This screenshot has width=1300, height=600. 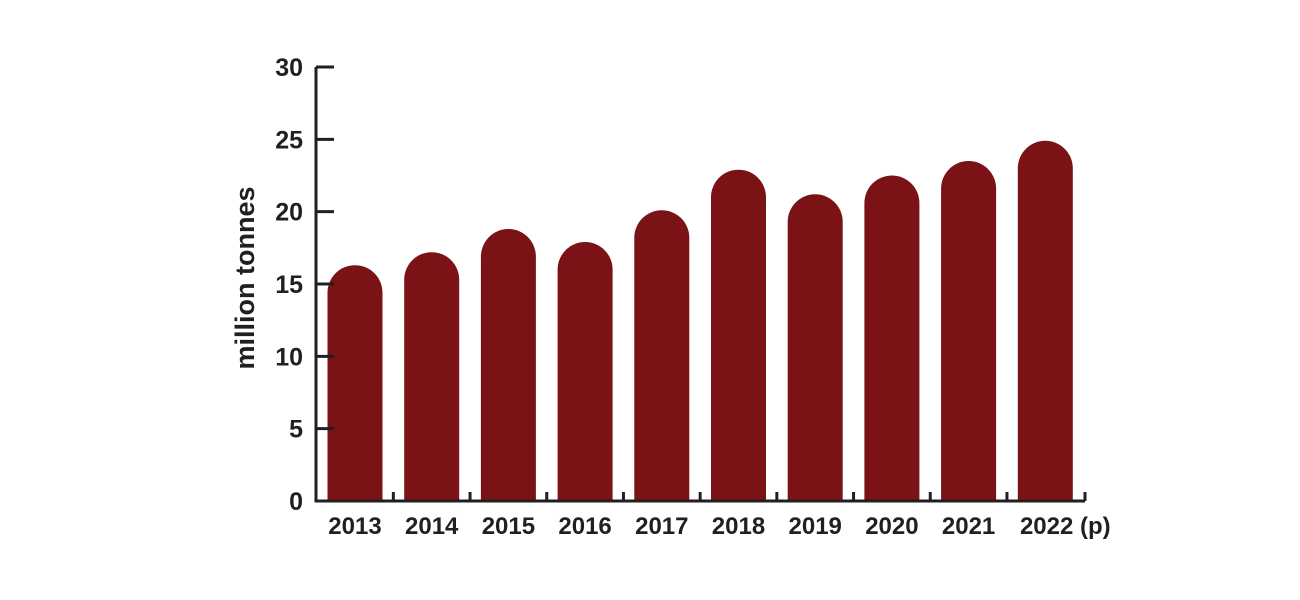 What do you see at coordinates (508, 365) in the screenshot?
I see `bar-2015` at bounding box center [508, 365].